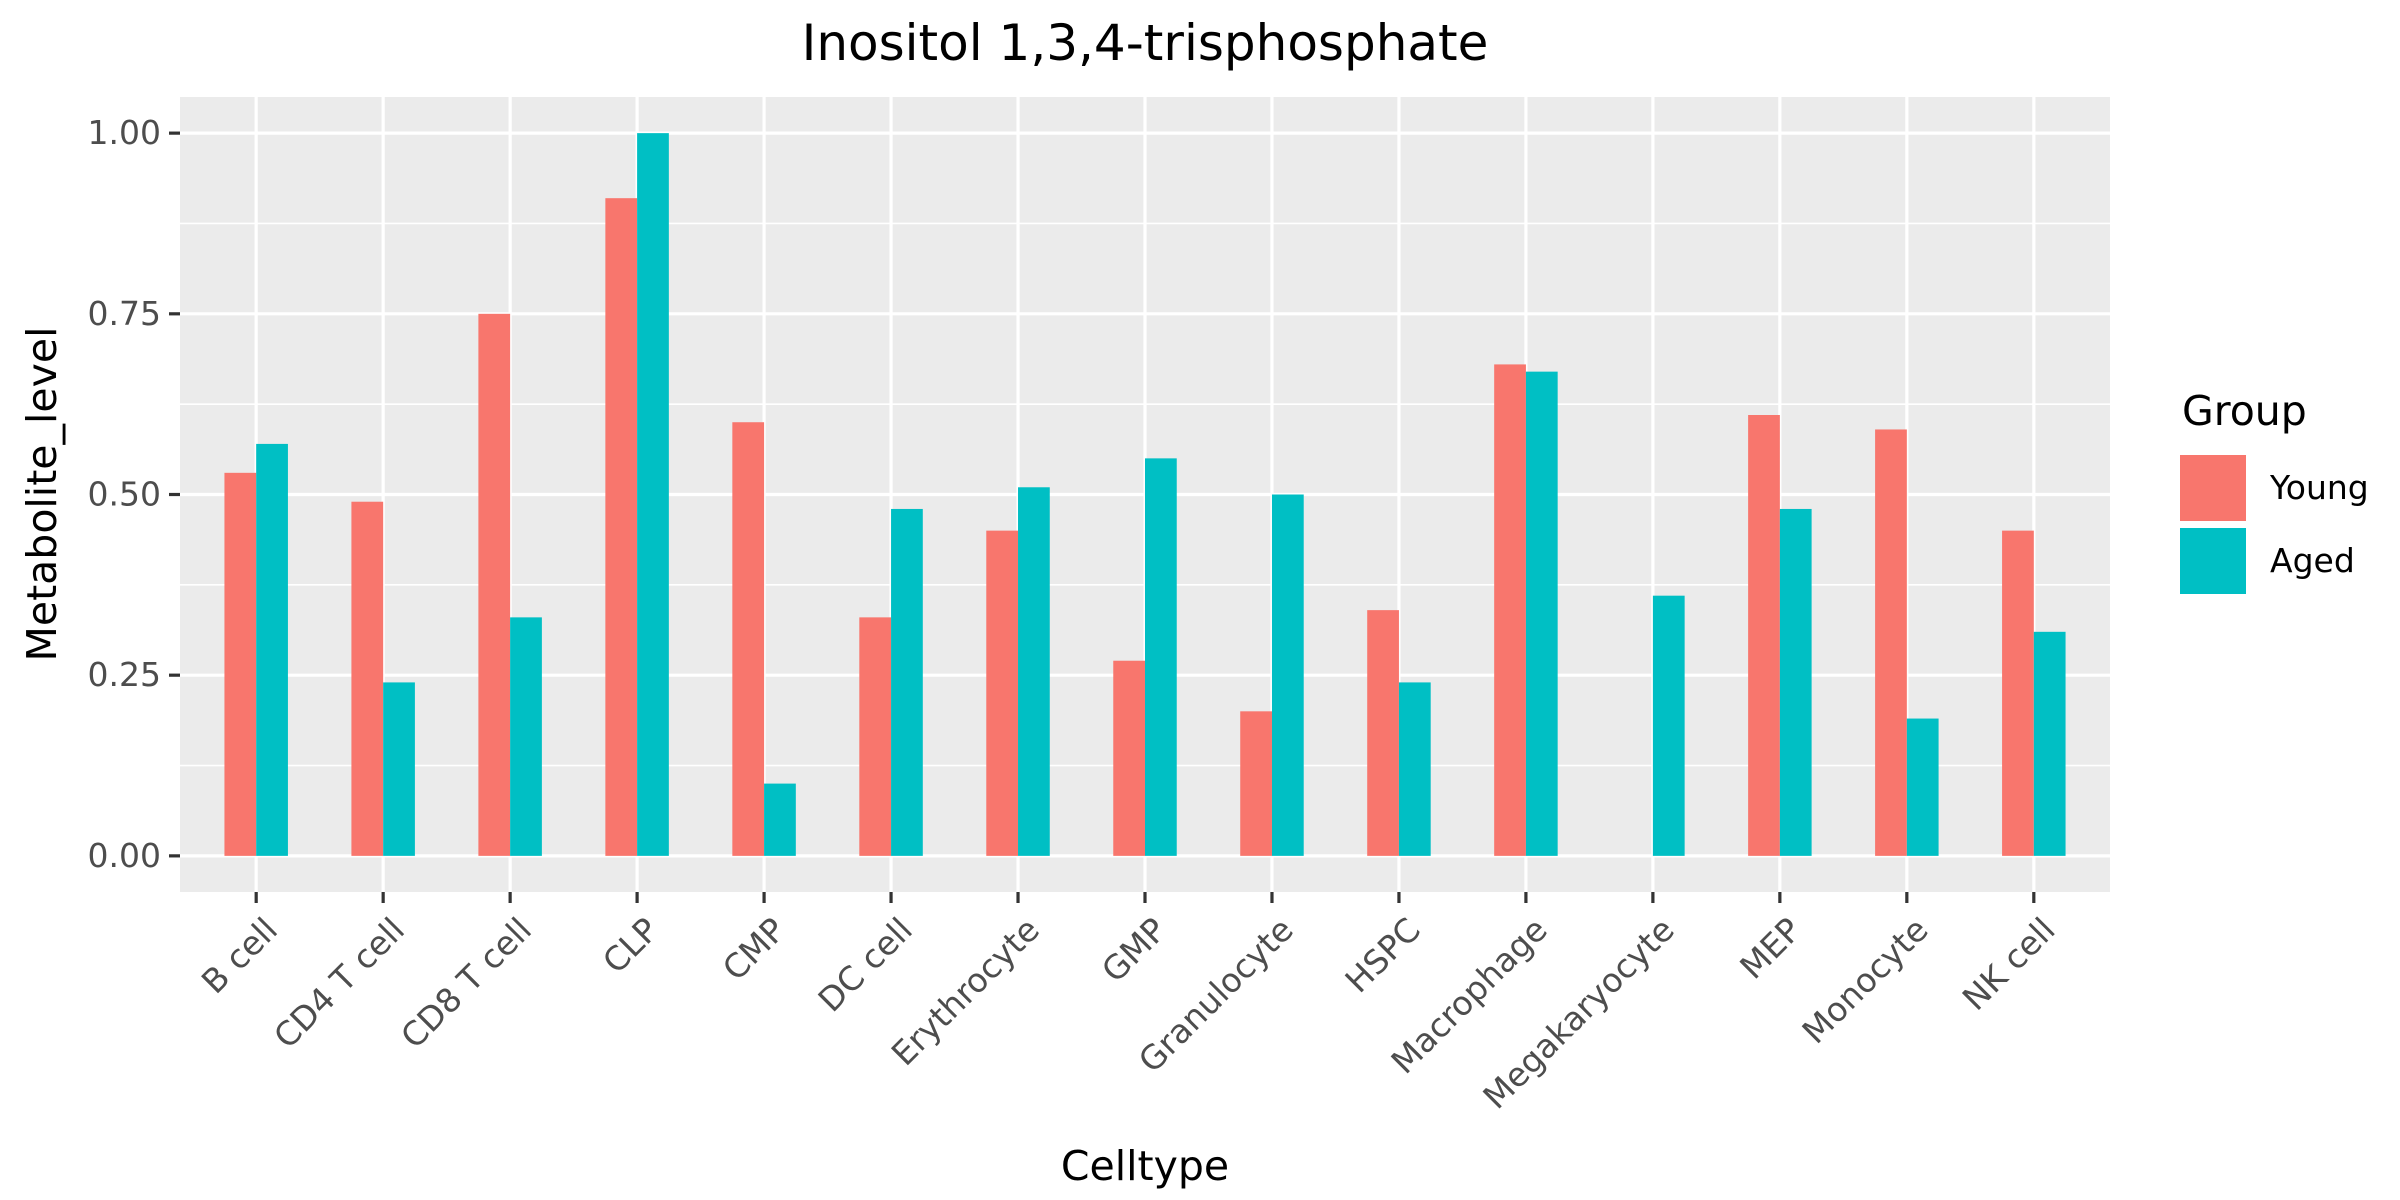 The width and height of the screenshot is (2400, 1200). What do you see at coordinates (1034, 671) in the screenshot?
I see `bar-aged-erythrocyte` at bounding box center [1034, 671].